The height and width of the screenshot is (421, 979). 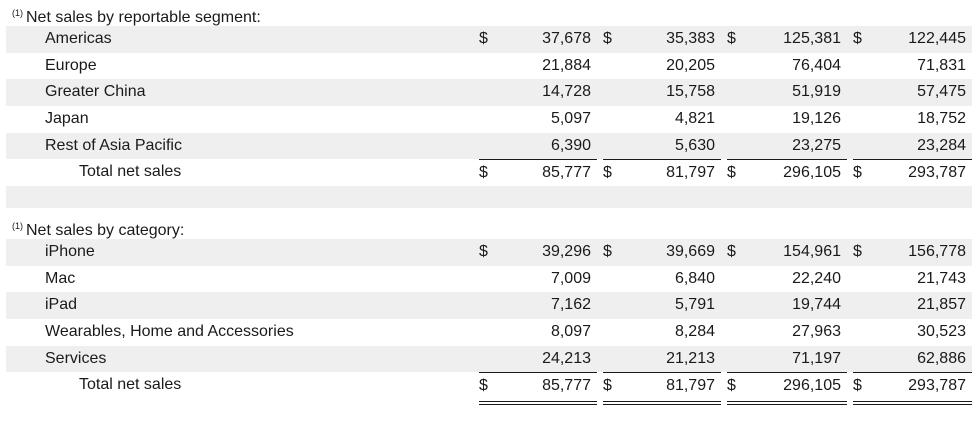 What do you see at coordinates (566, 173) in the screenshot?
I see `cell-value: 85,777` at bounding box center [566, 173].